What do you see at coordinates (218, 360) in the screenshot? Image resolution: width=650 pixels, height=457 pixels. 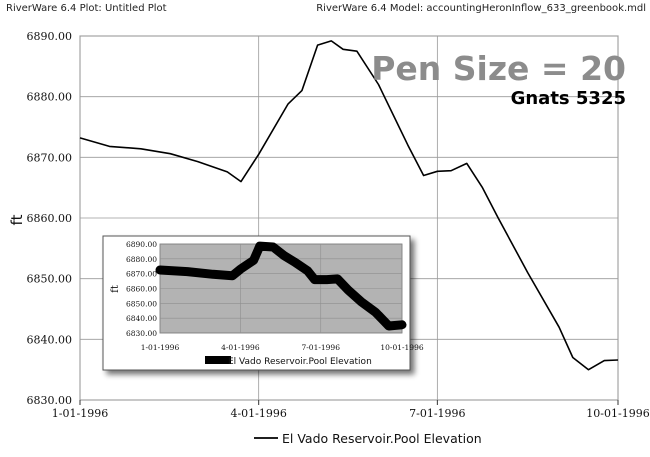 I see `inset-legend-swatch` at bounding box center [218, 360].